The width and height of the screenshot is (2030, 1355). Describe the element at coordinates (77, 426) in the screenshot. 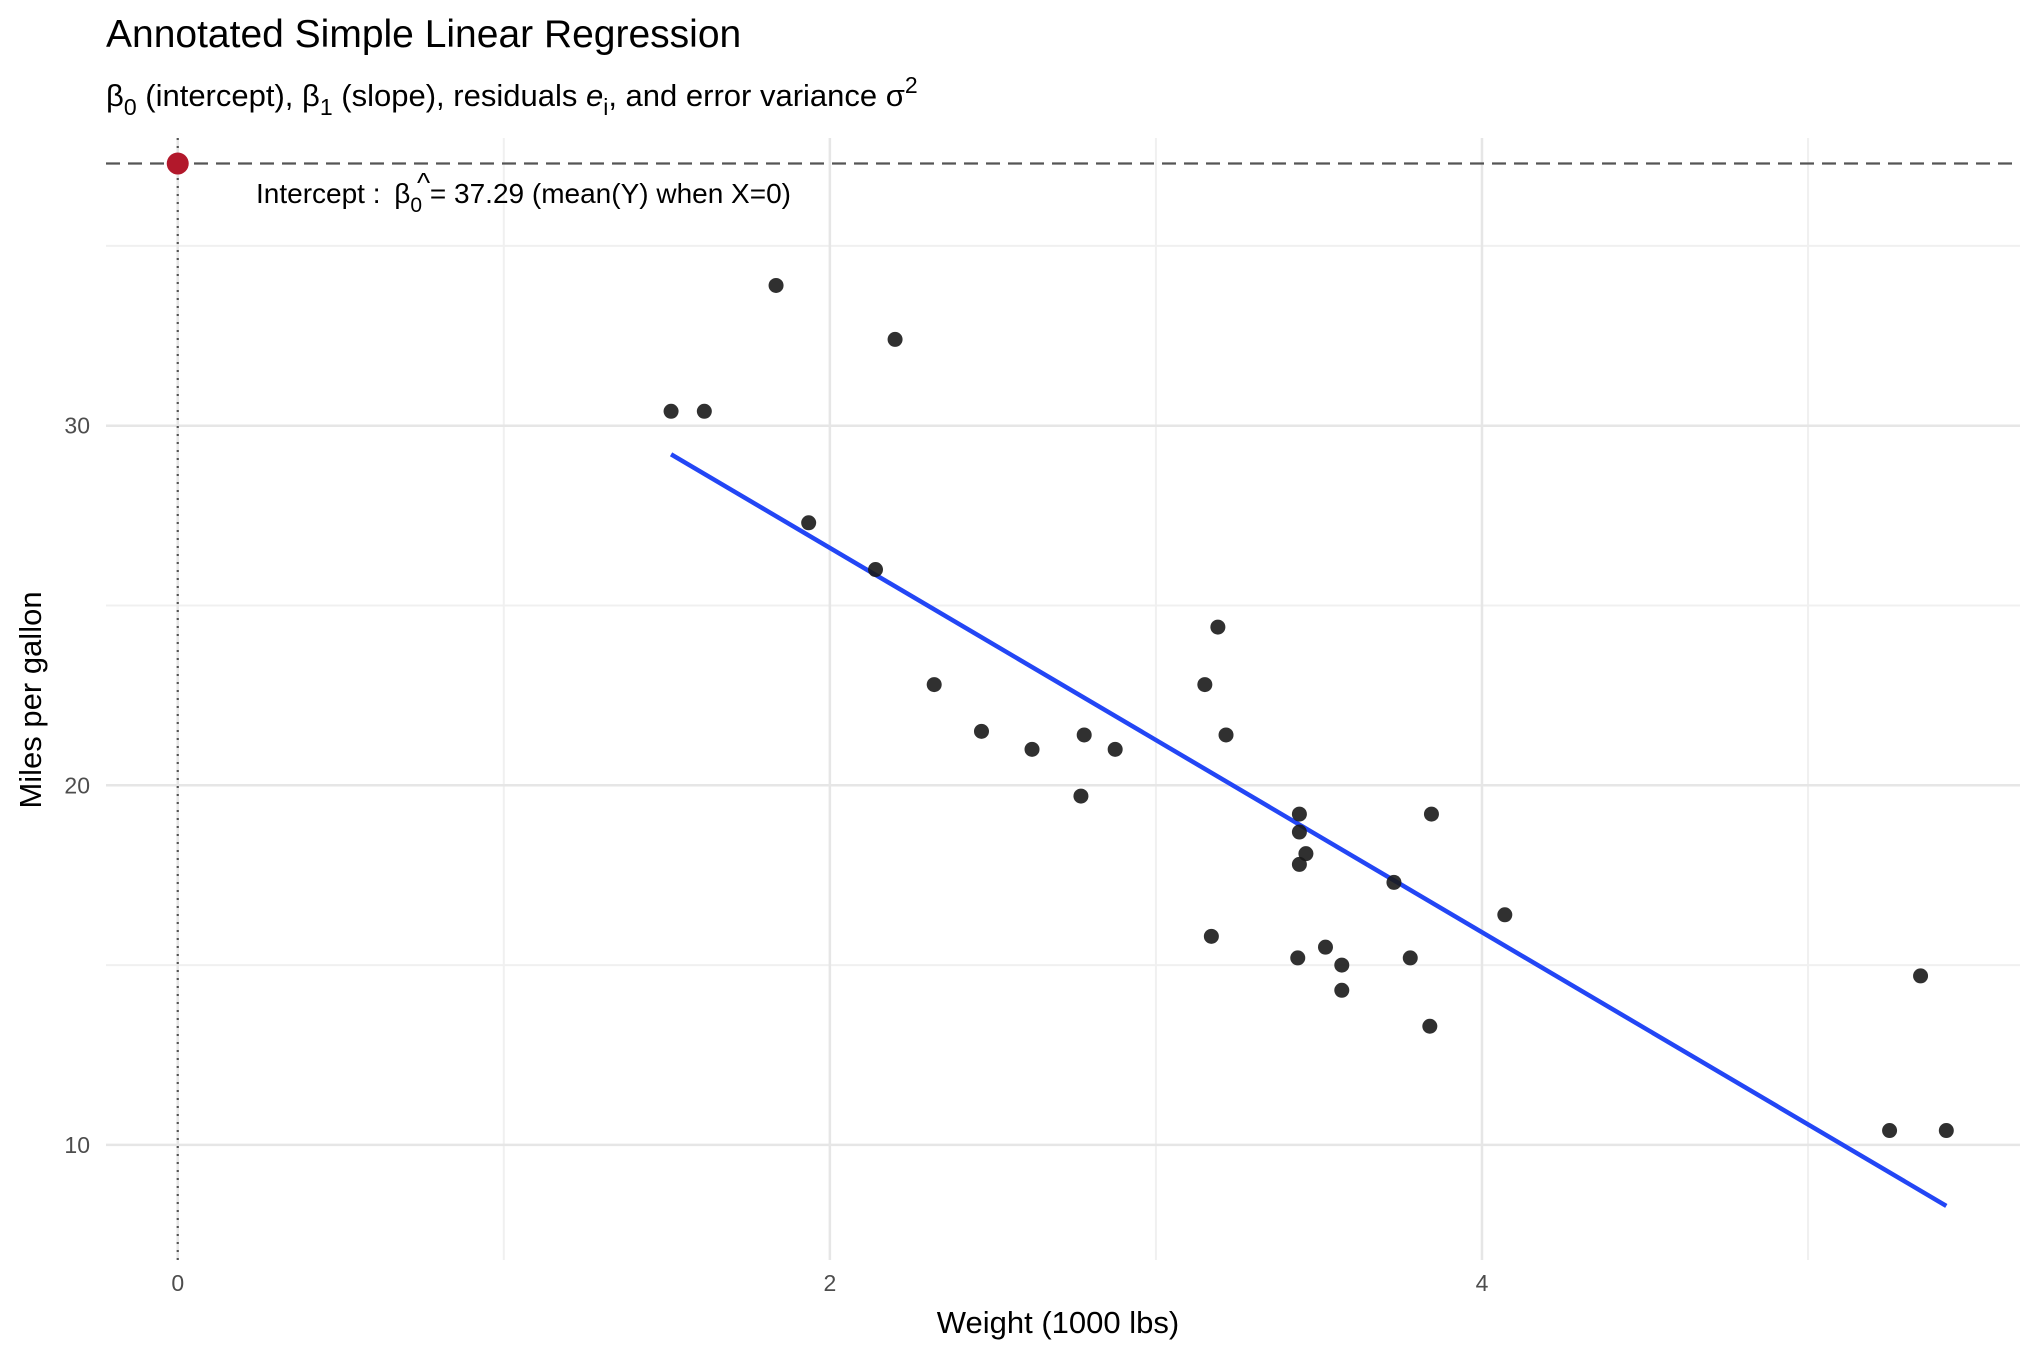

I see `y-tick-label: 30` at that location.